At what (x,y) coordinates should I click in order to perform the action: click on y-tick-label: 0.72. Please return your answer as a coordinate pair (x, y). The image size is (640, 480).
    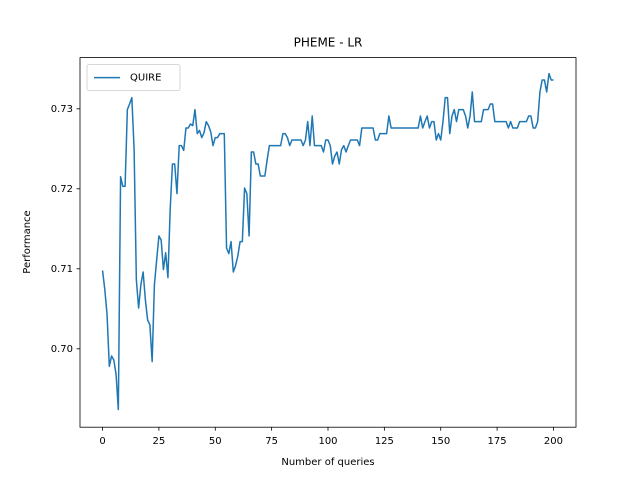
    Looking at the image, I should click on (62, 189).